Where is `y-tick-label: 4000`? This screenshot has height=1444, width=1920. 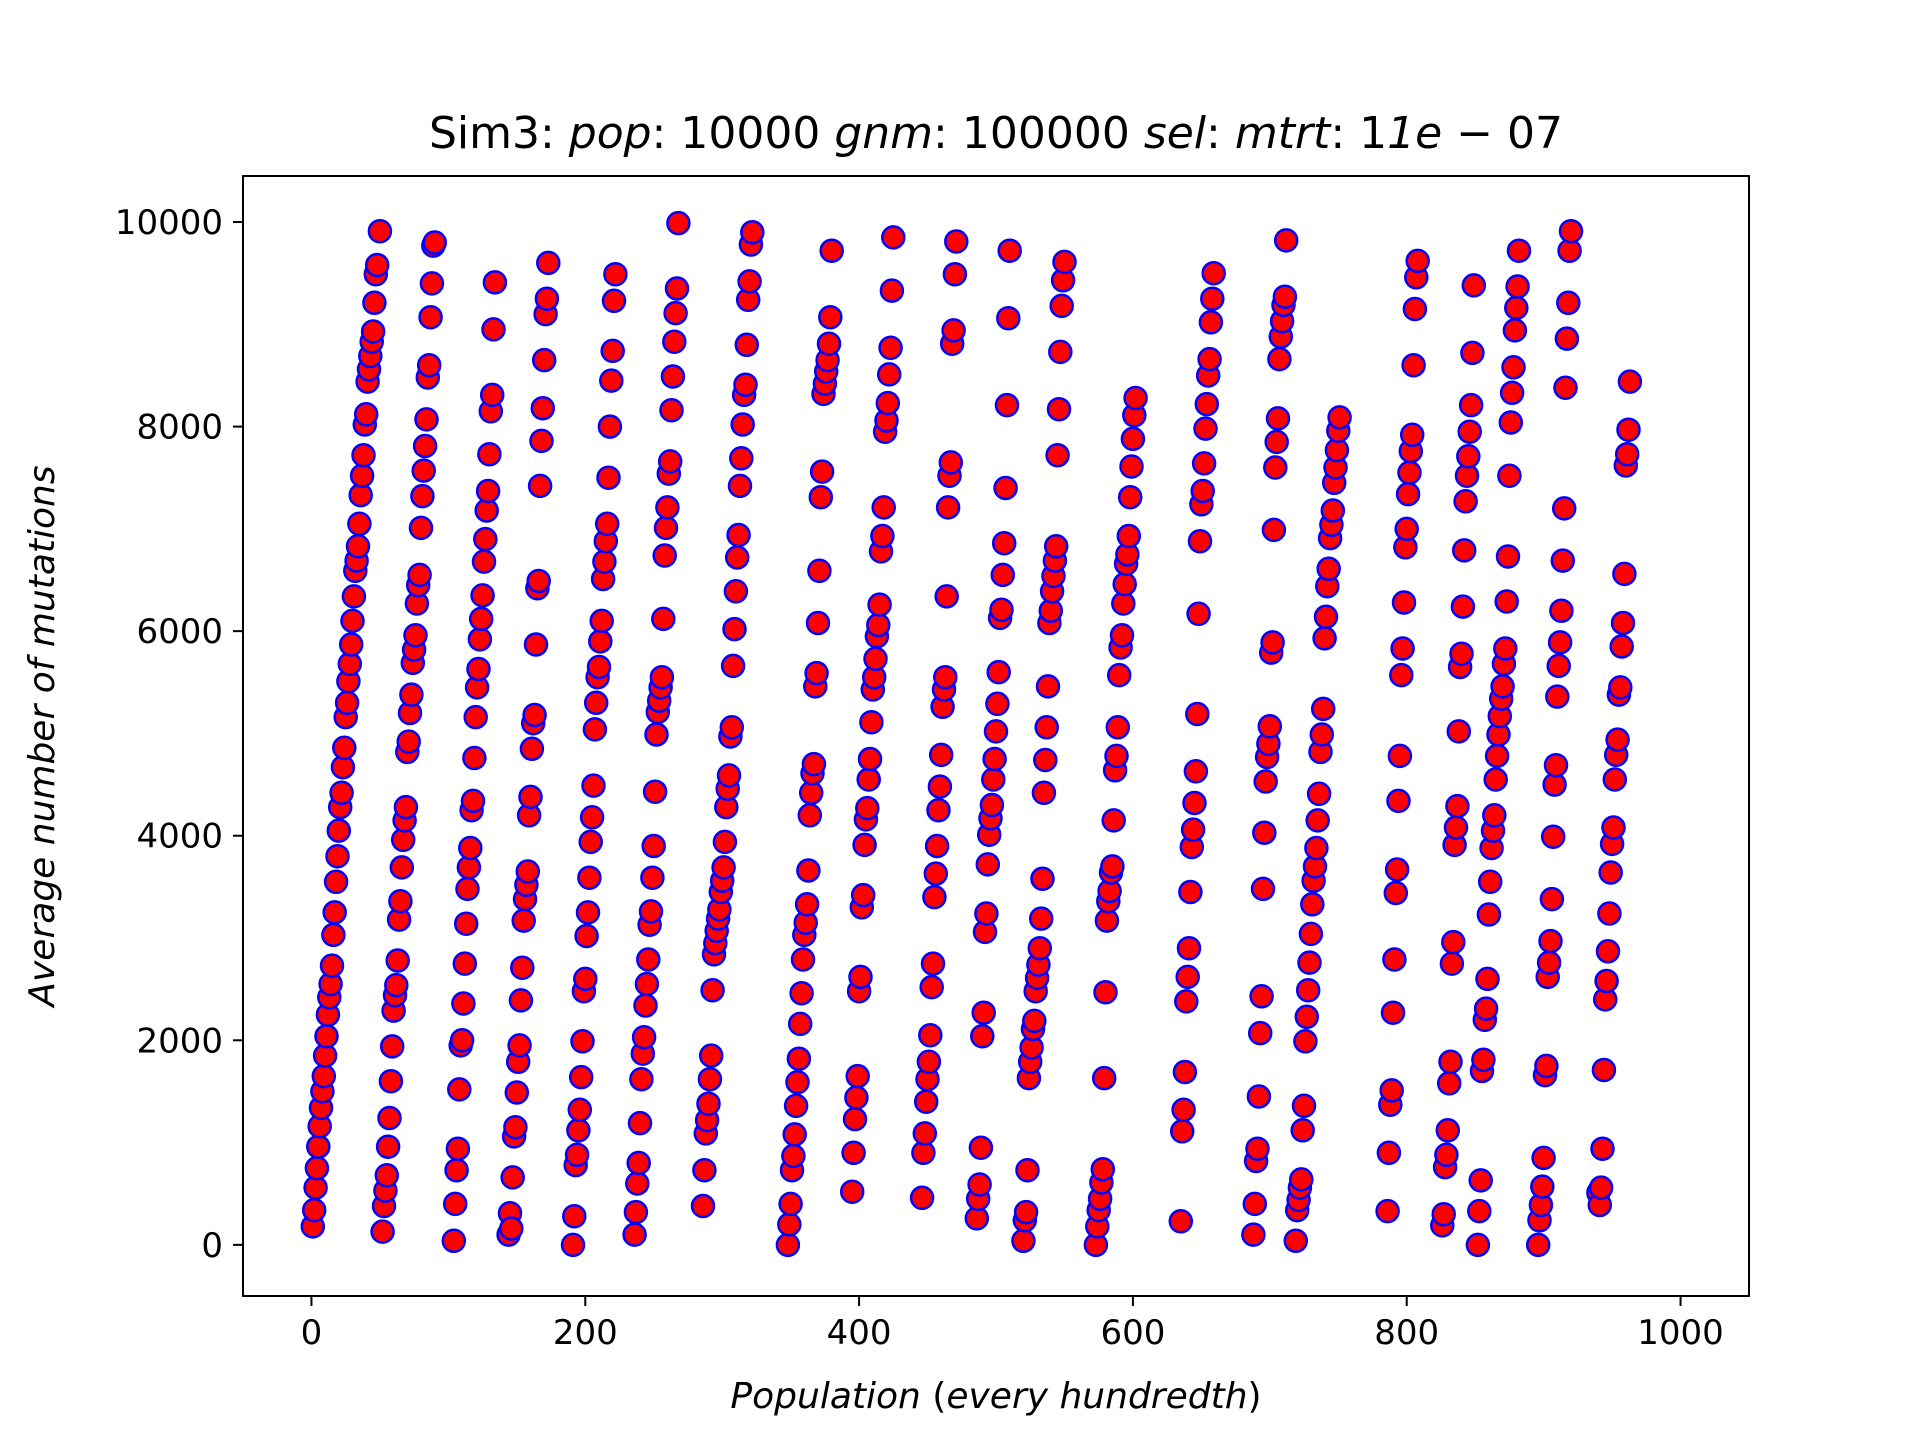
y-tick-label: 4000 is located at coordinates (179, 837).